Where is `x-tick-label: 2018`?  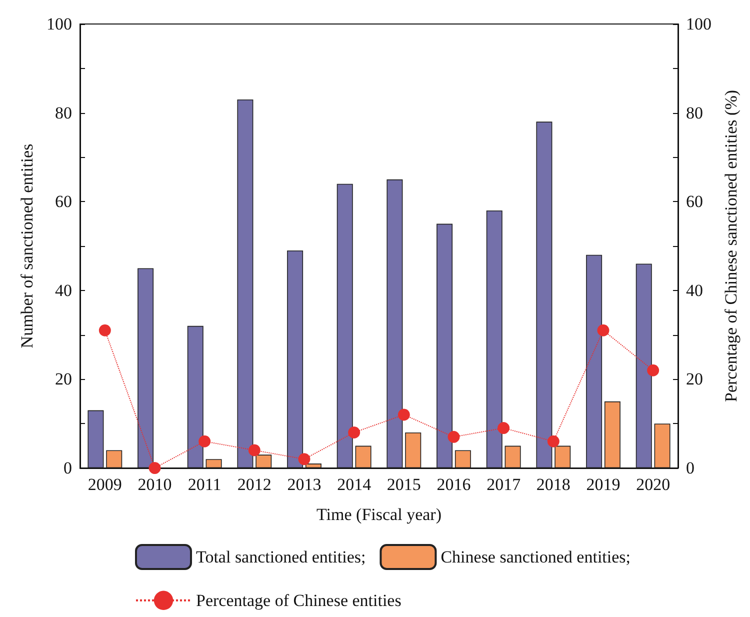
x-tick-label: 2018 is located at coordinates (553, 484).